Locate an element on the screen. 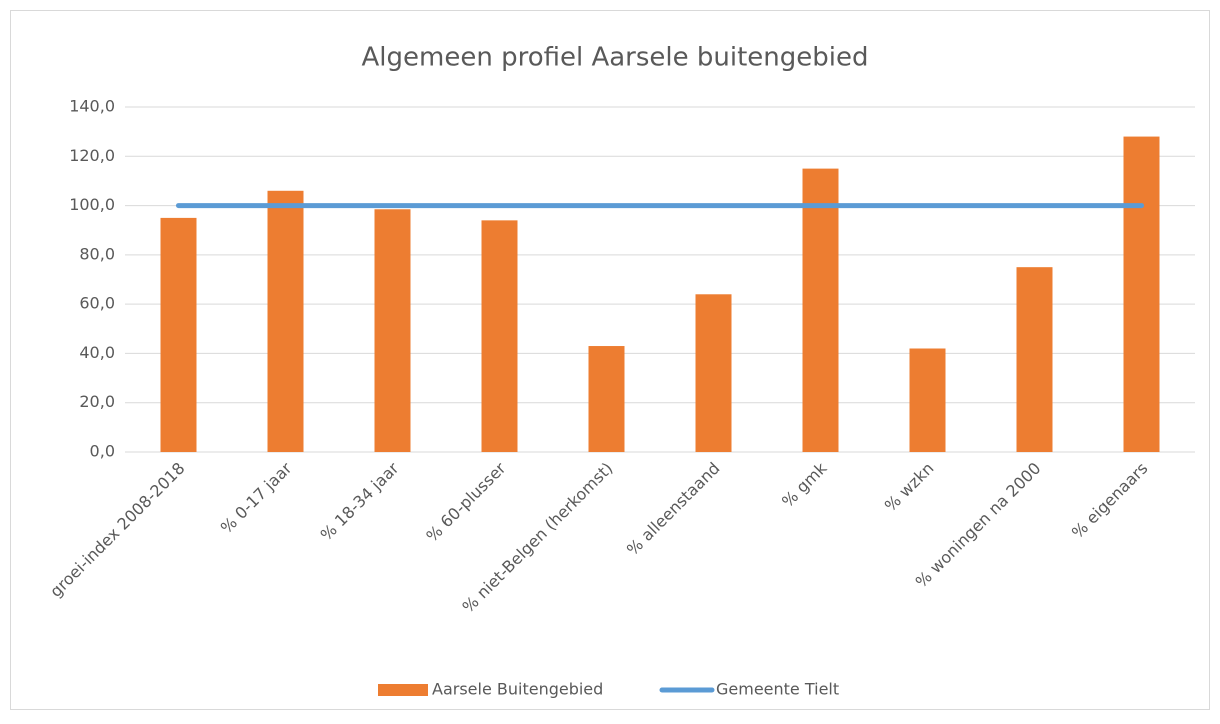 This screenshot has height=724, width=1220. legend-swatch is located at coordinates (403, 690).